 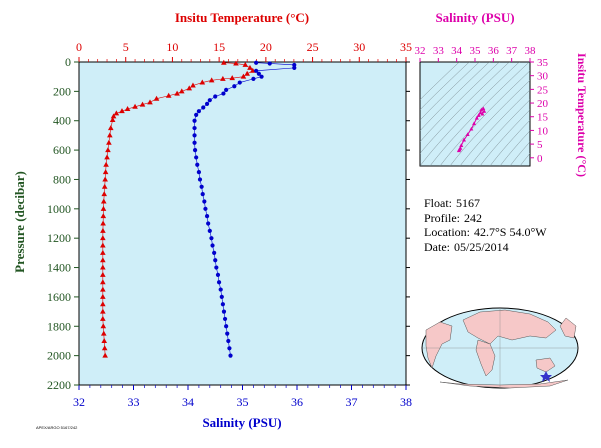 What do you see at coordinates (545, 365) in the screenshot?
I see `map-australia` at bounding box center [545, 365].